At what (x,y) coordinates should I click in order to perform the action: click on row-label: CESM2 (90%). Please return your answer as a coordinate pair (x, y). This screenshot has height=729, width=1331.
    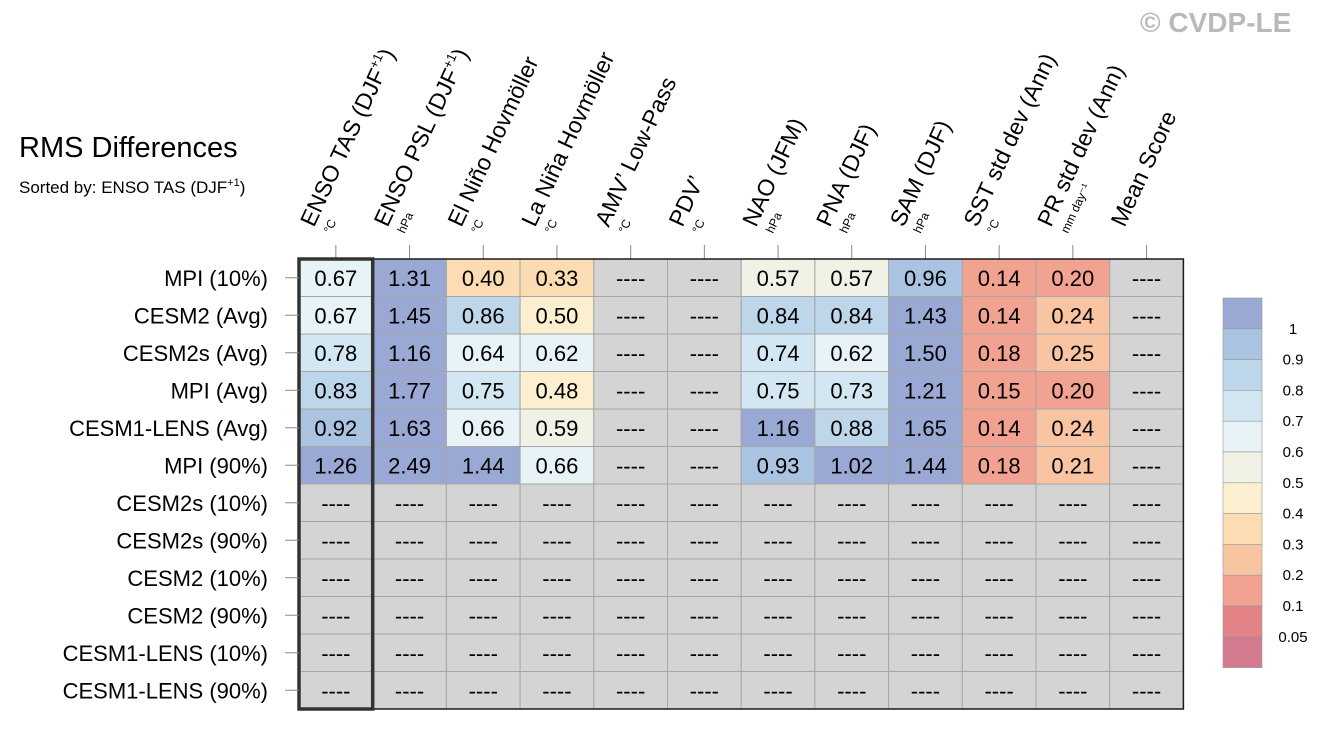
    Looking at the image, I should click on (197, 615).